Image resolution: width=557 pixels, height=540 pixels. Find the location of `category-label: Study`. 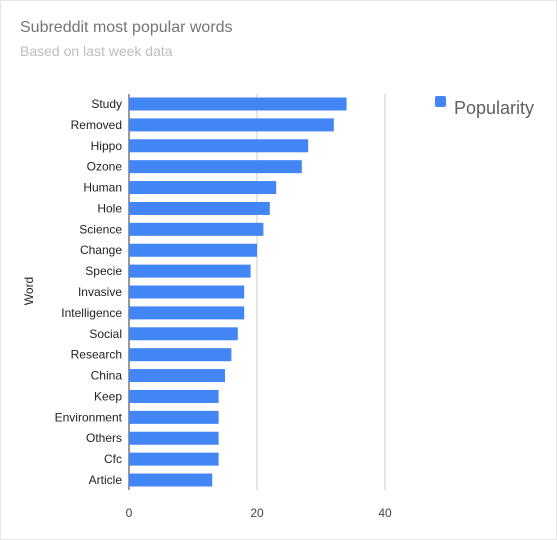

category-label: Study is located at coordinates (106, 104).